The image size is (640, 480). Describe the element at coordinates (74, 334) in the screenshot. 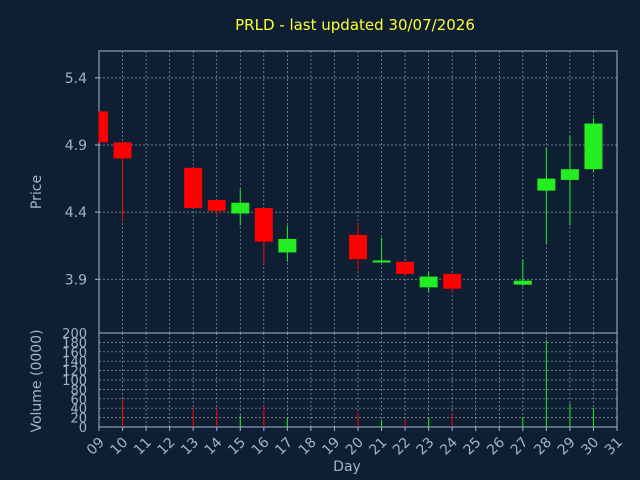

I see `volume-y-tick-label: 200` at that location.